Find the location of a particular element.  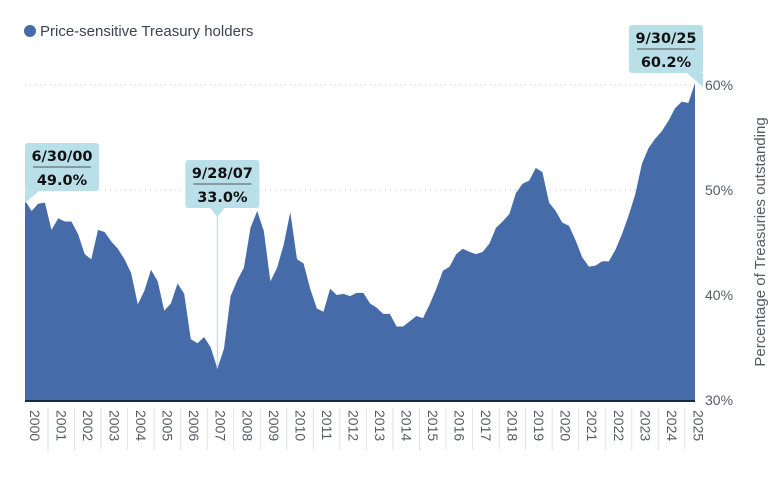

x-tick-label: 2004 is located at coordinates (141, 425).